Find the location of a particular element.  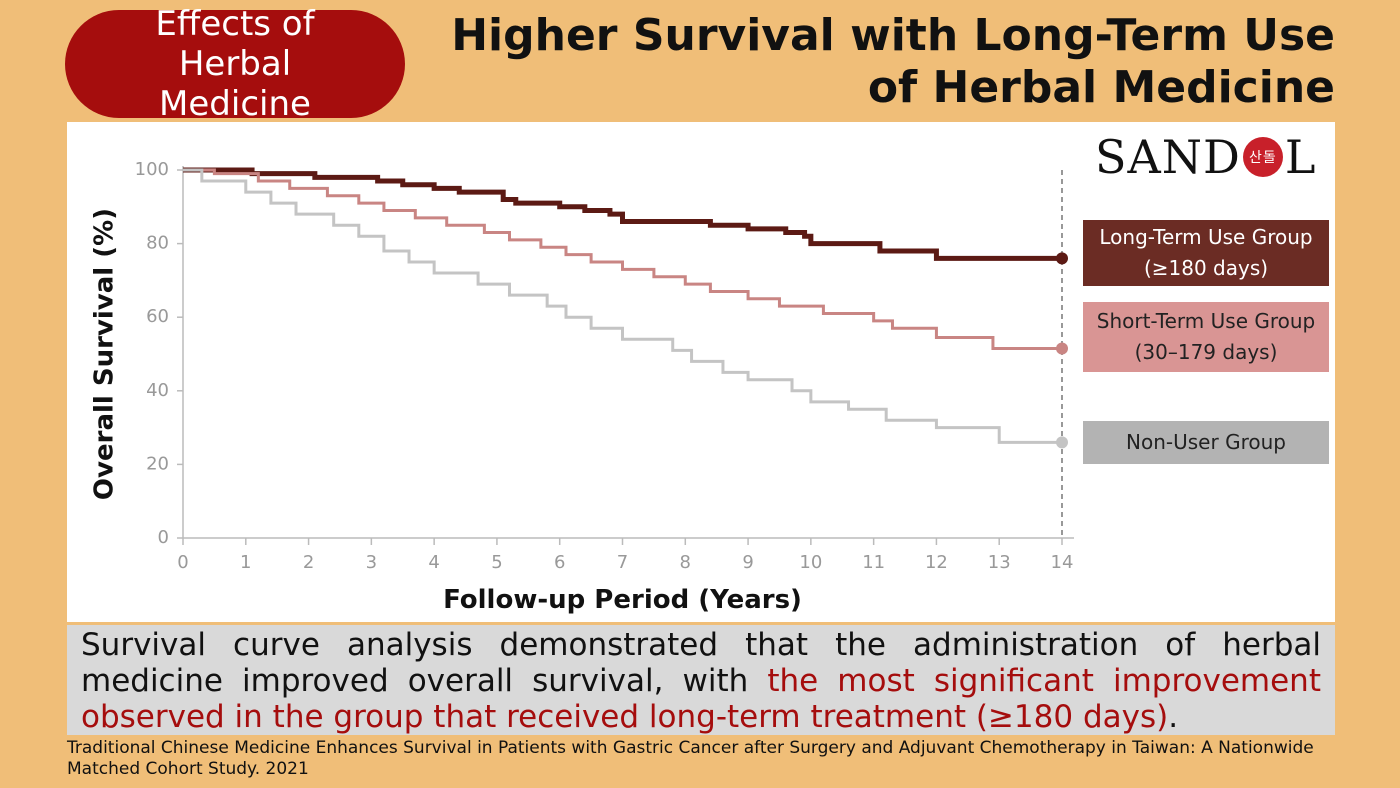

x-tick-label: 6 is located at coordinates (559, 562).